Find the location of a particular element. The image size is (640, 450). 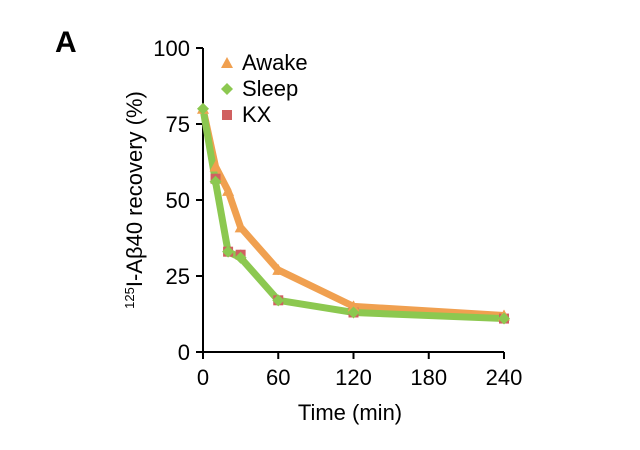

legend-label: Awake is located at coordinates (275, 62).